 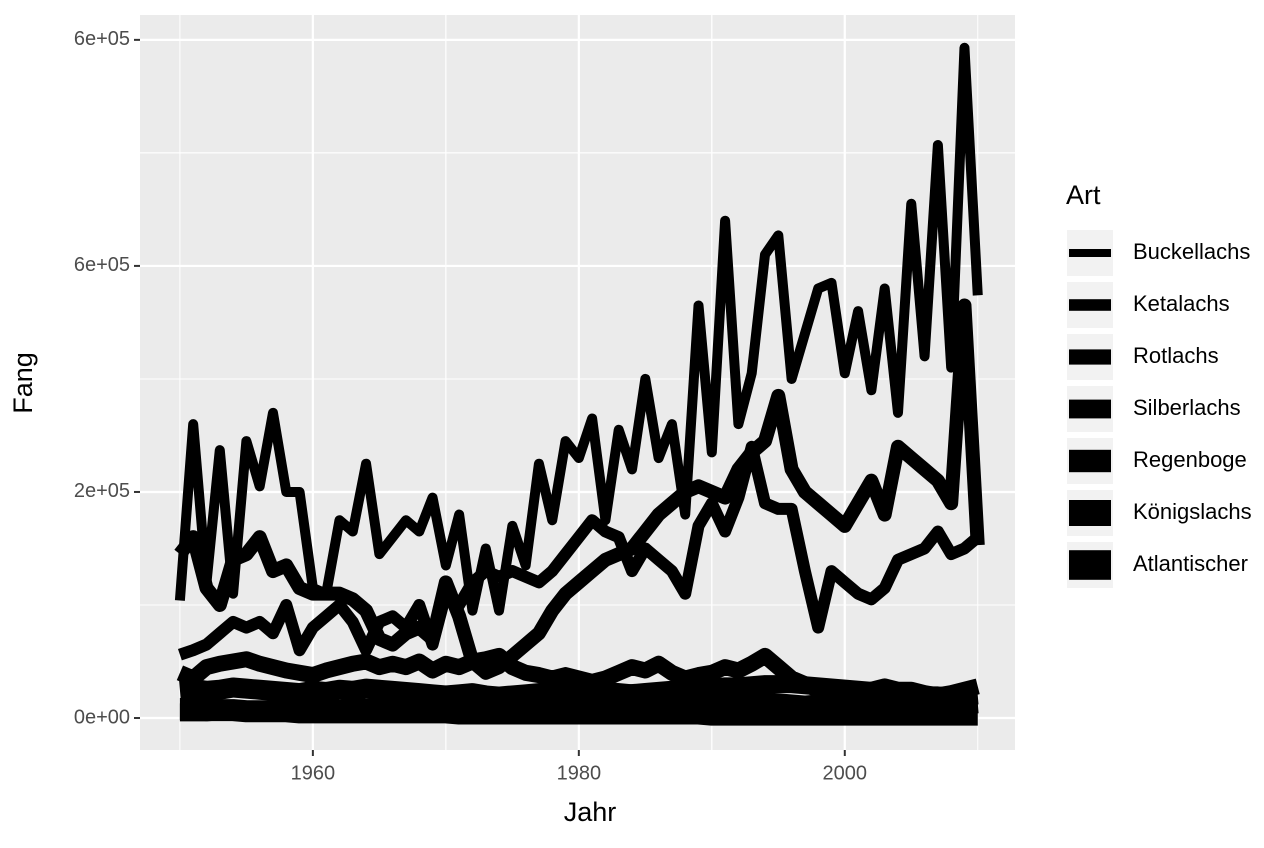 I want to click on legend-title: Art, so click(x=1083, y=195).